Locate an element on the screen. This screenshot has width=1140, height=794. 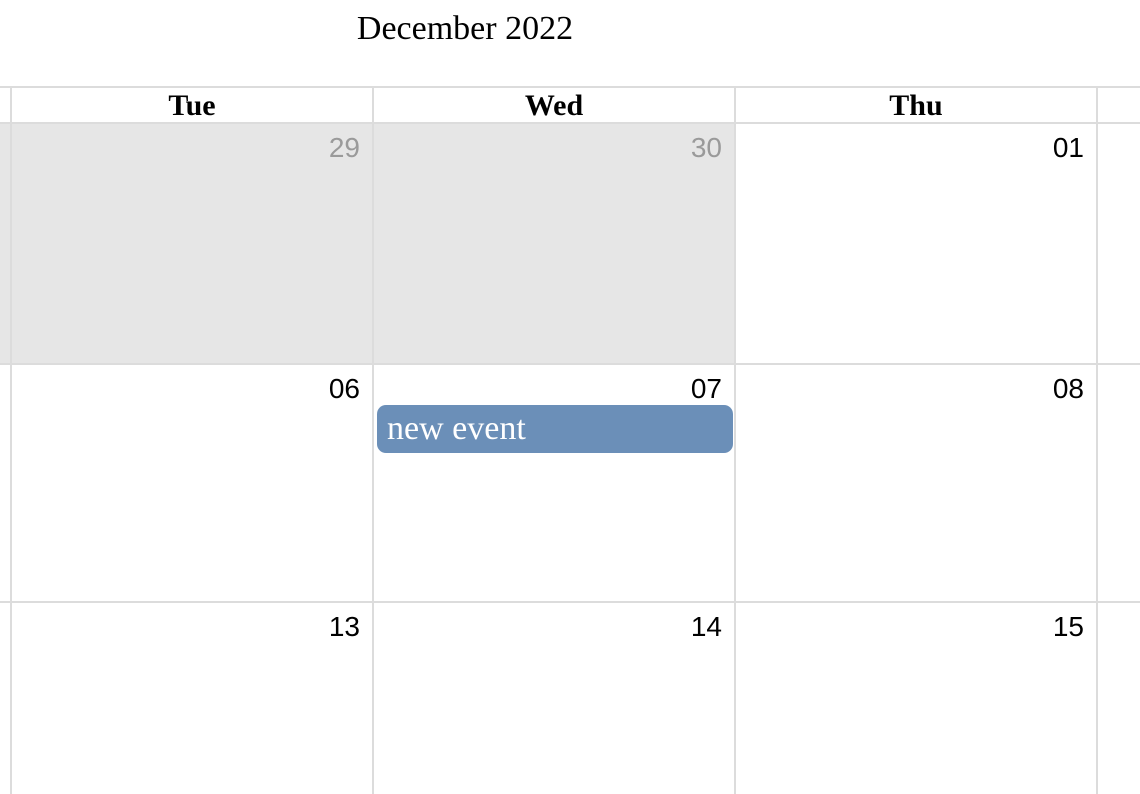
day-number: 06 is located at coordinates (344, 388).